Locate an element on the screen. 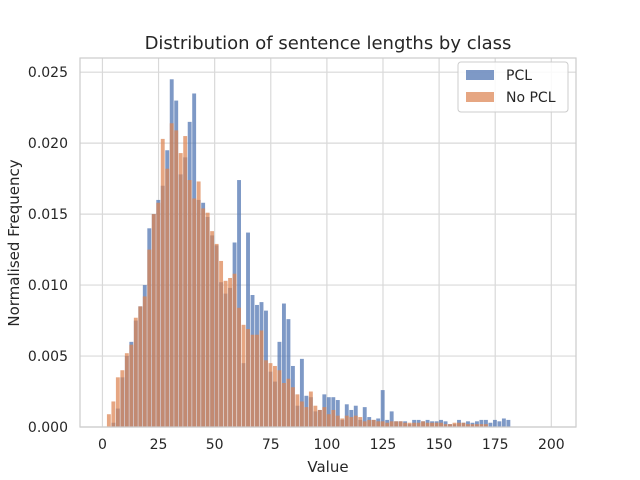  x-tick-label: 25 is located at coordinates (159, 445).